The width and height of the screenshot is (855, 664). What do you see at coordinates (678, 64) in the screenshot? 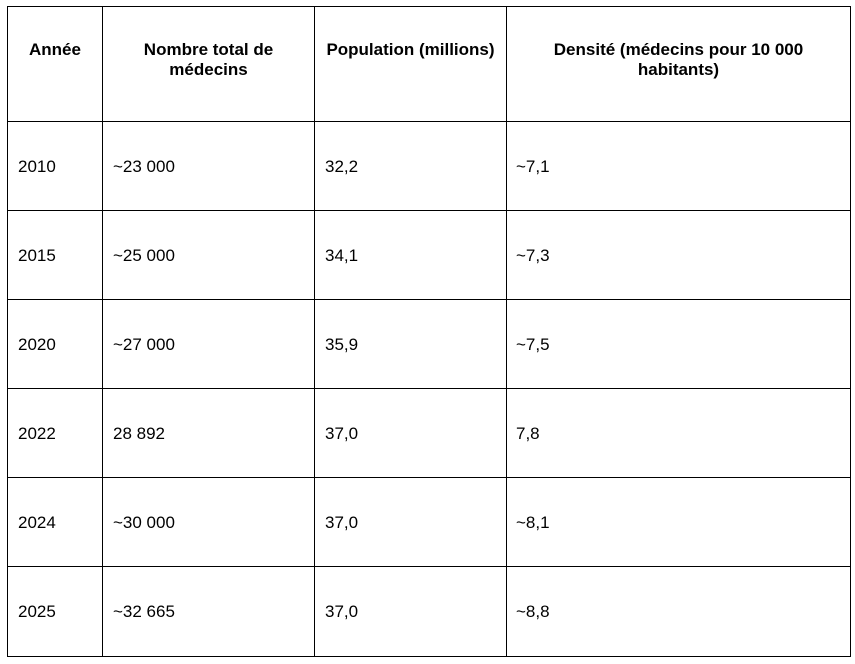
I see `header-densite: Densité (médecins pour 10 000 habitants)` at bounding box center [678, 64].